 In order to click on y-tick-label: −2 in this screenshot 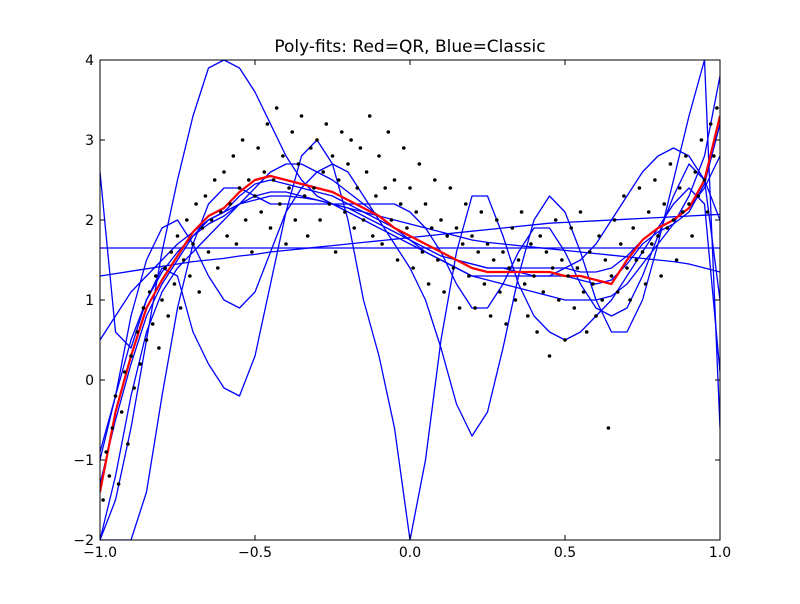, I will do `click(83, 541)`.